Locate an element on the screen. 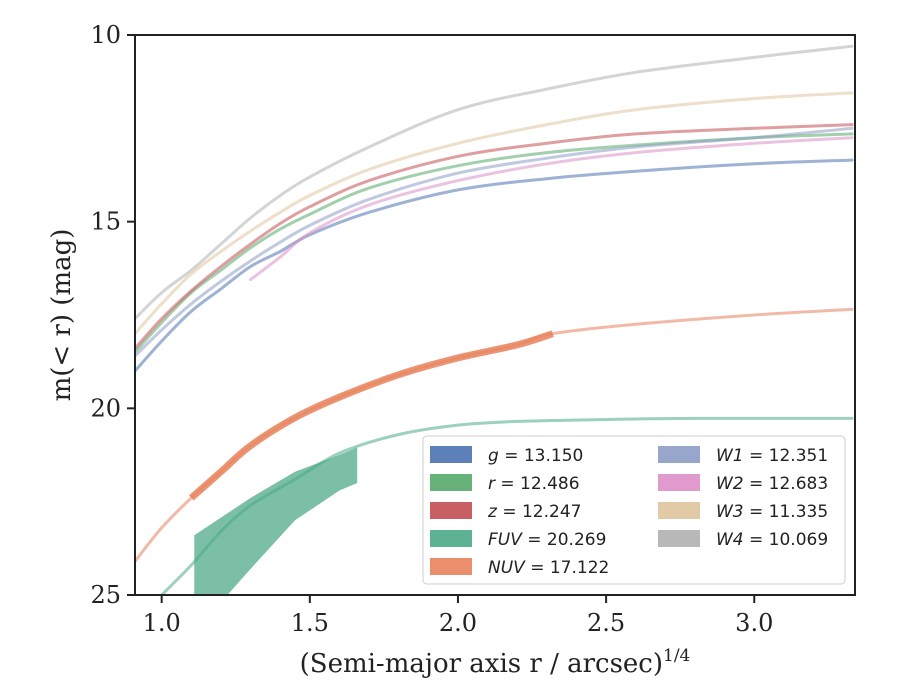 This screenshot has width=900, height=700. legend-label-w4: W4 = 10.069 is located at coordinates (772, 540).